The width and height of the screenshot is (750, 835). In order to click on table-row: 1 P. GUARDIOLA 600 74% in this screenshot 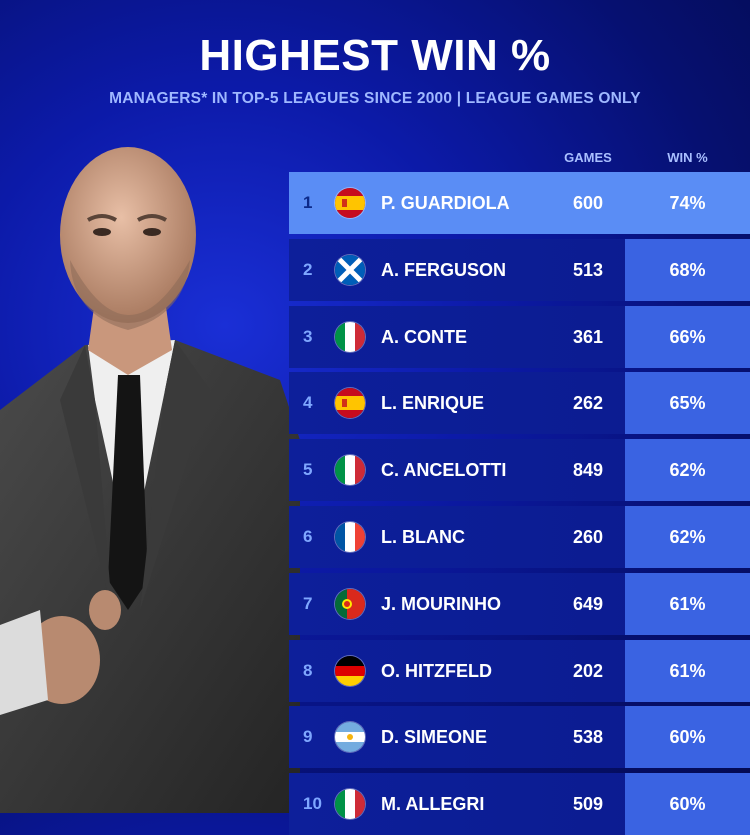, I will do `click(519, 203)`.